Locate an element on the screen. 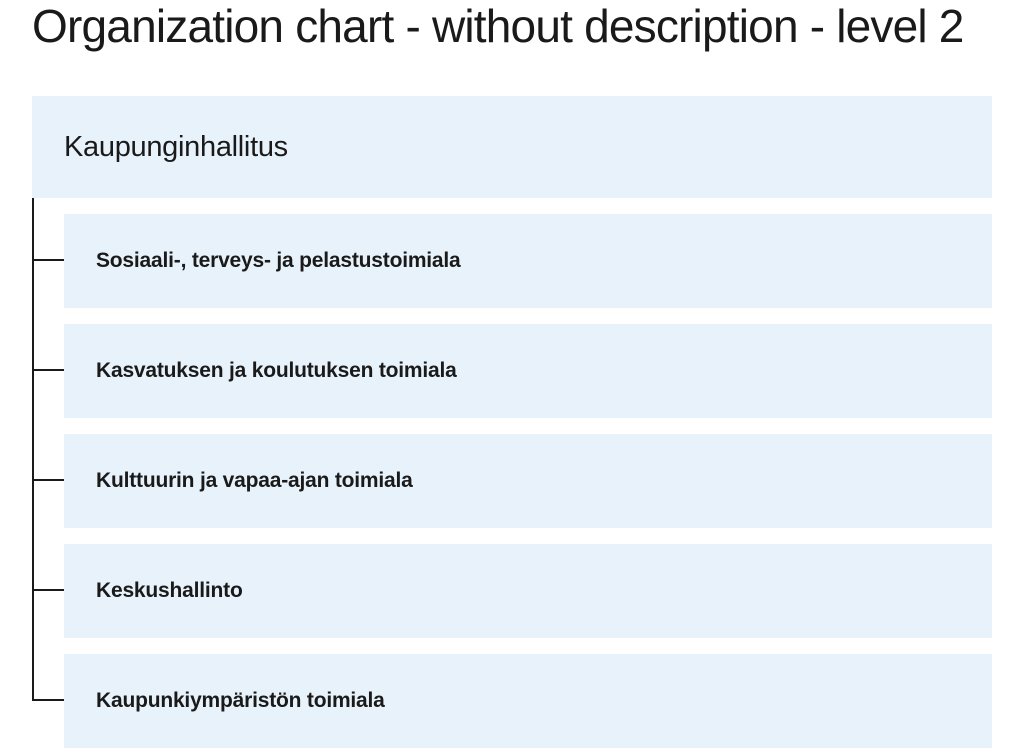  org-child-card-keskushallinto: Keskushallinto is located at coordinates (528, 591).